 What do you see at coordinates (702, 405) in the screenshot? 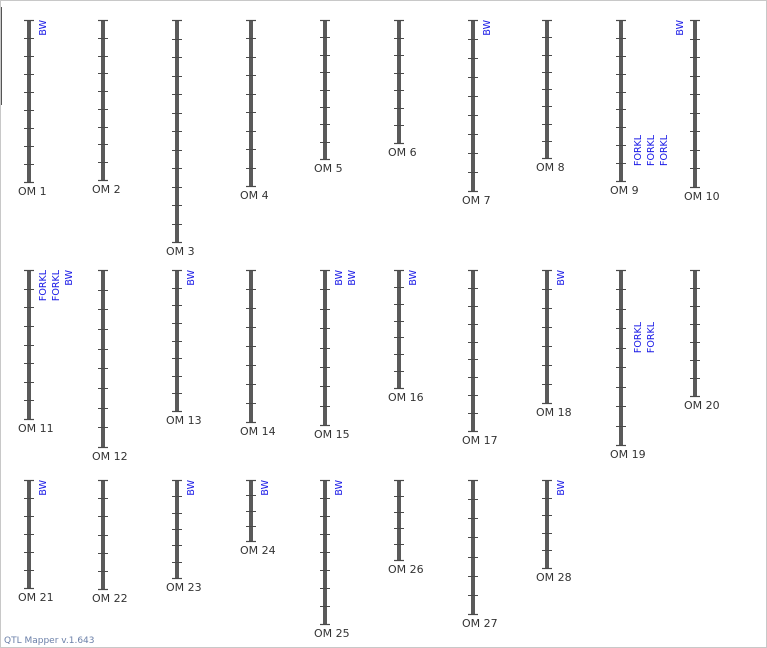
I see `chromosome-label: OM 20` at bounding box center [702, 405].